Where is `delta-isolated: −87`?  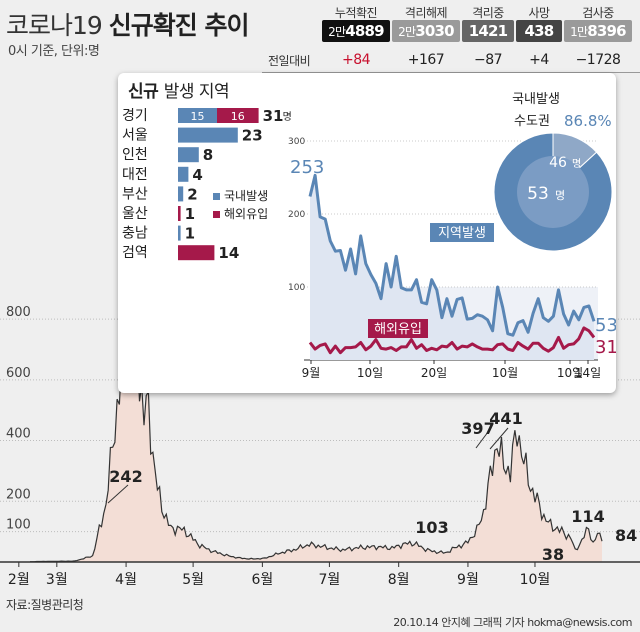
delta-isolated: −87 is located at coordinates (488, 60).